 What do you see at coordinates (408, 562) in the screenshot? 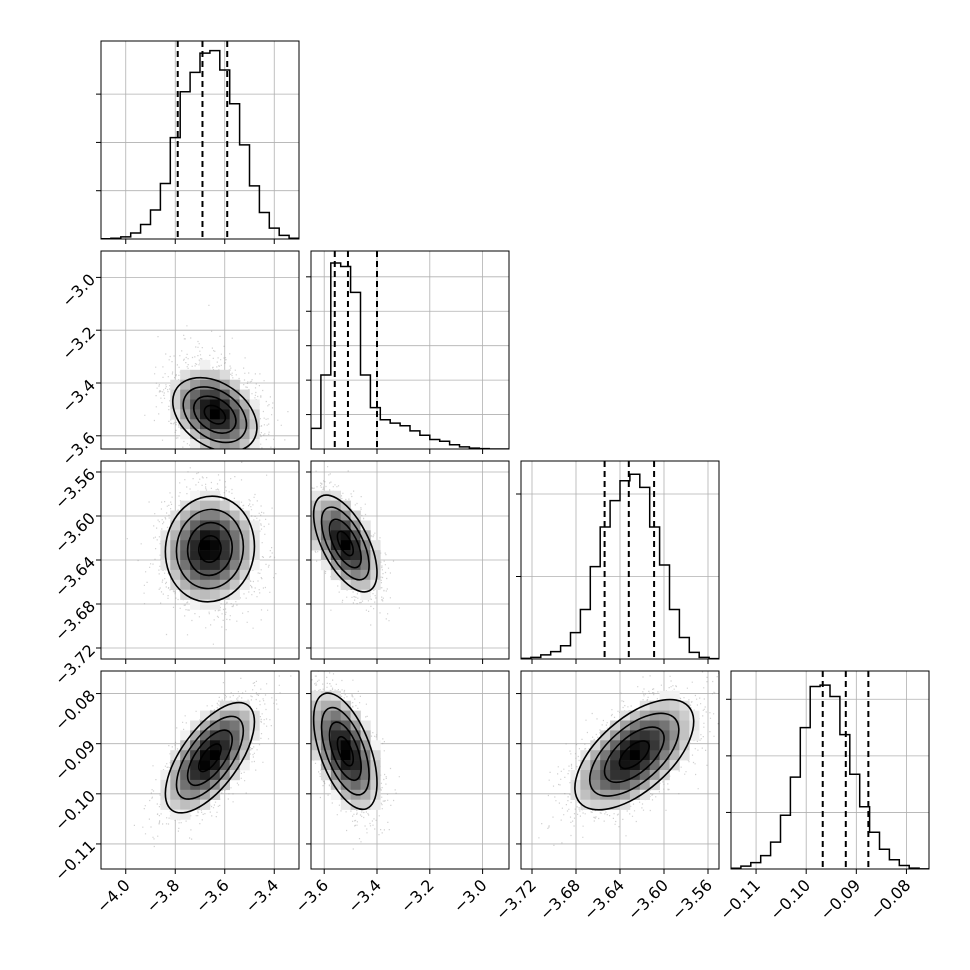
I see `density-panel-p2-p3` at bounding box center [408, 562].